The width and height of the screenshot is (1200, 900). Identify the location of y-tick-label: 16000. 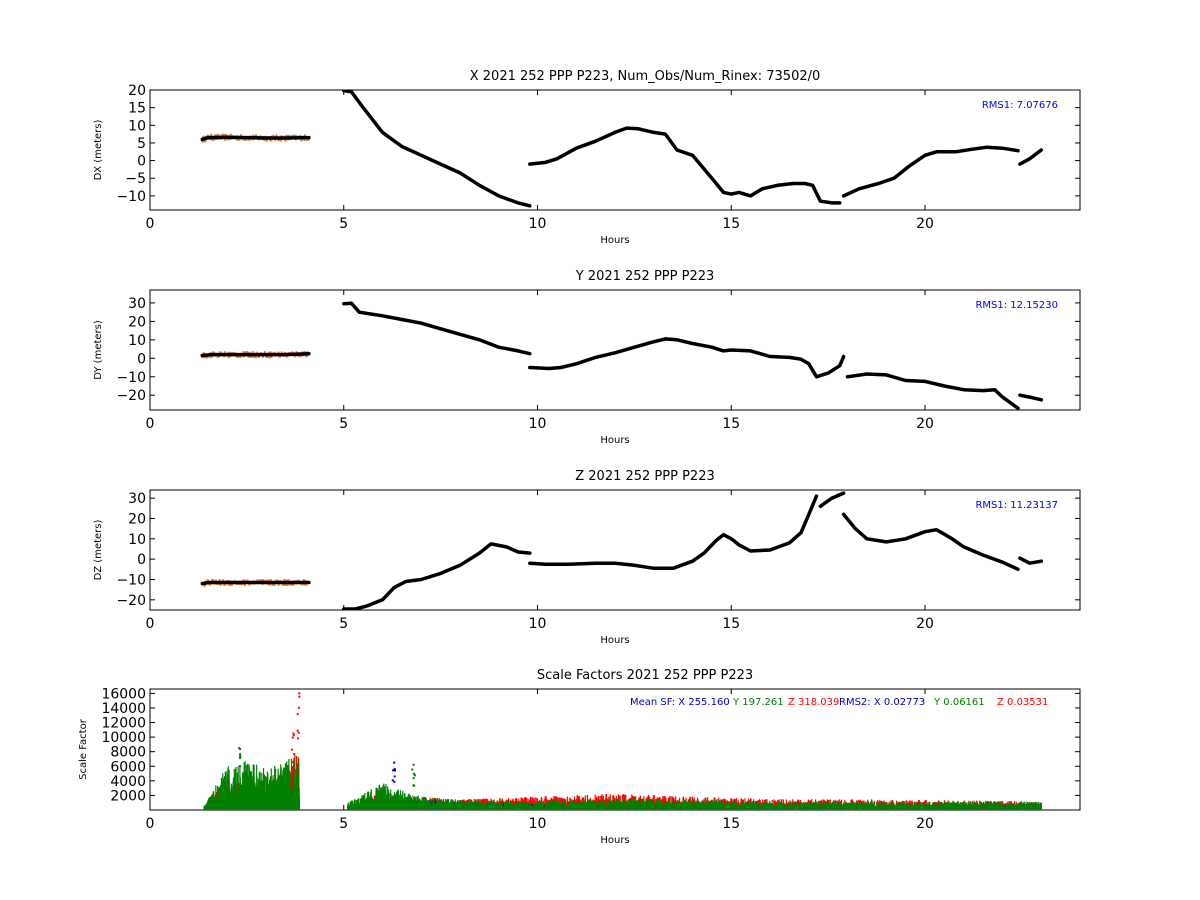
(123, 694).